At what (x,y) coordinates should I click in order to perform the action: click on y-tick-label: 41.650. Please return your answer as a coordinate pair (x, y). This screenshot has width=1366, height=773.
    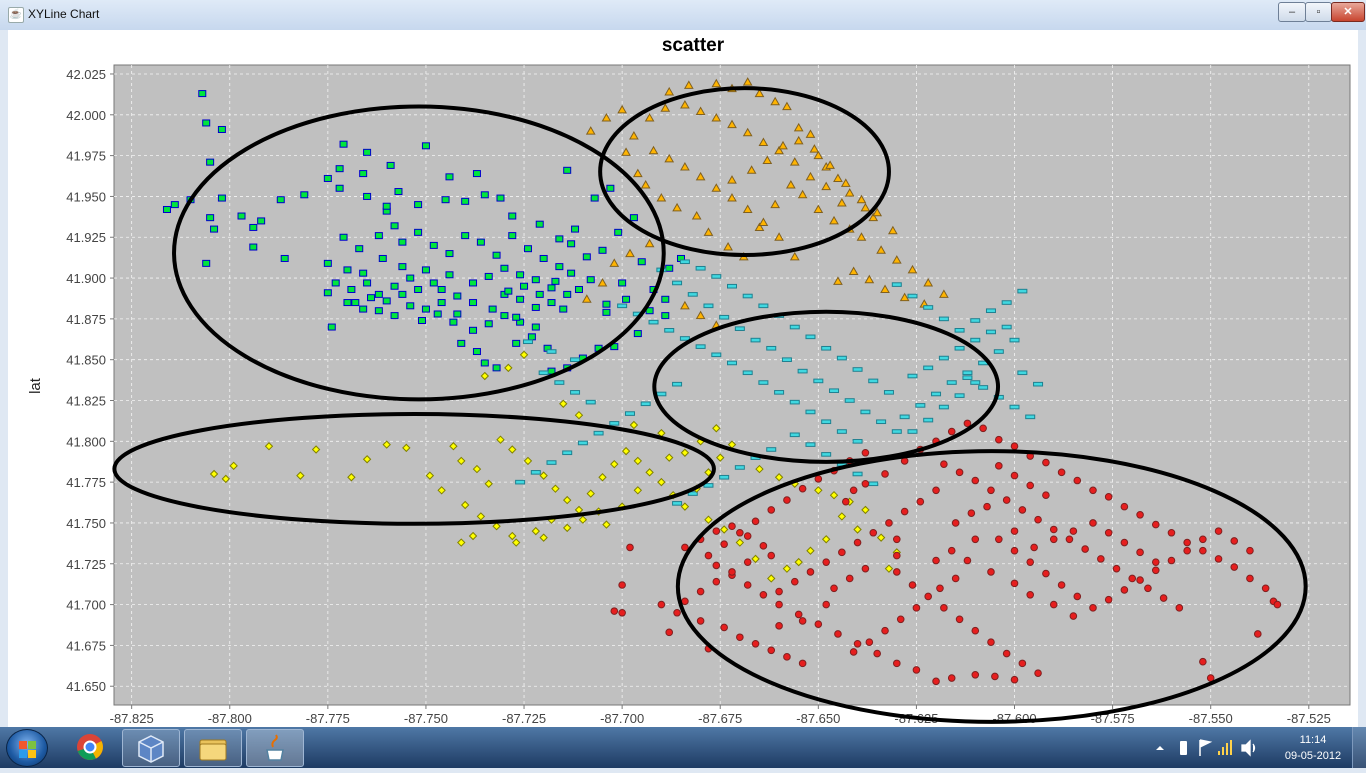
    Looking at the image, I should click on (86, 686).